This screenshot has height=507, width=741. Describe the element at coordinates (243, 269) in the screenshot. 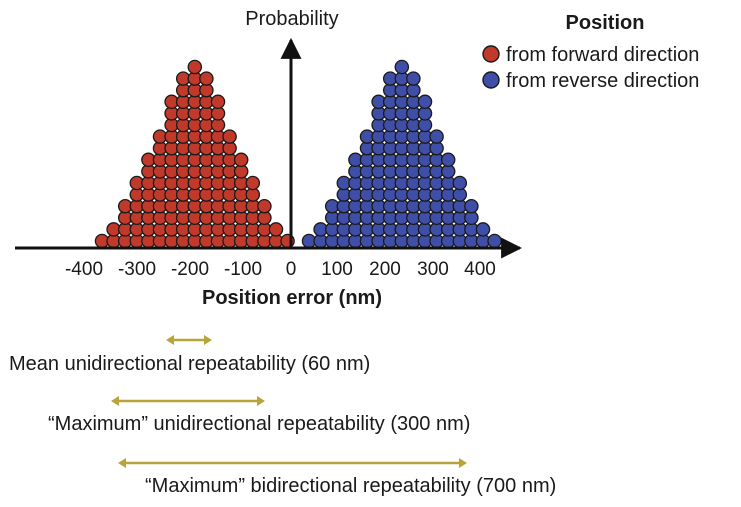

I see `x-tick-label: -100` at that location.